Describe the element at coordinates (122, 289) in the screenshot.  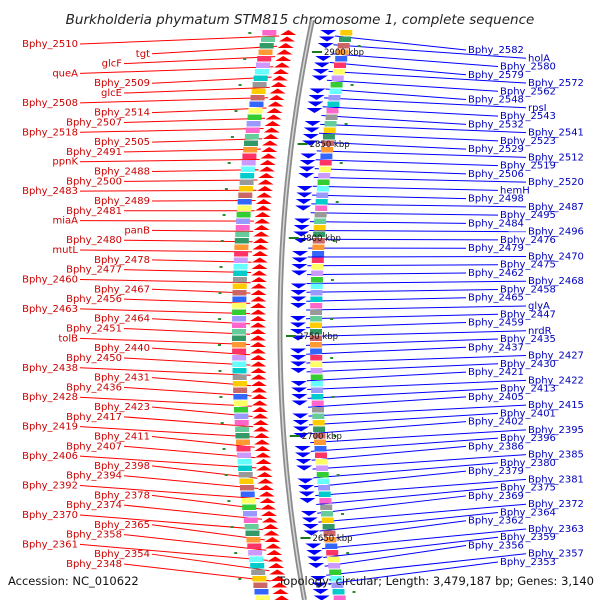
I see `left-gene-label: Bphy_2467` at that location.